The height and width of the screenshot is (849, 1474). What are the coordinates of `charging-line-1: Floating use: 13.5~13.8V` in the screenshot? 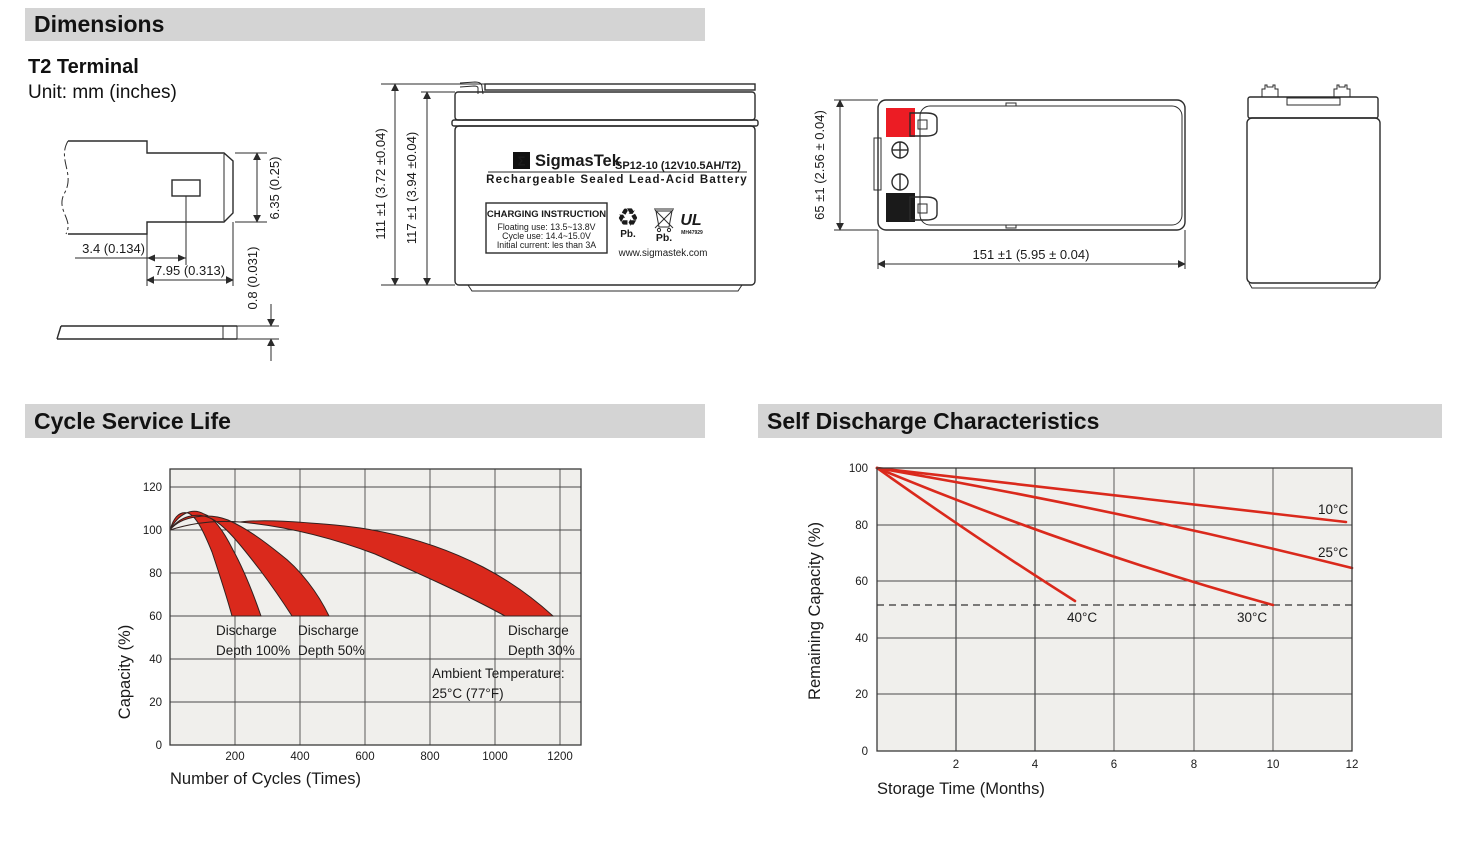 It's located at (546, 227).